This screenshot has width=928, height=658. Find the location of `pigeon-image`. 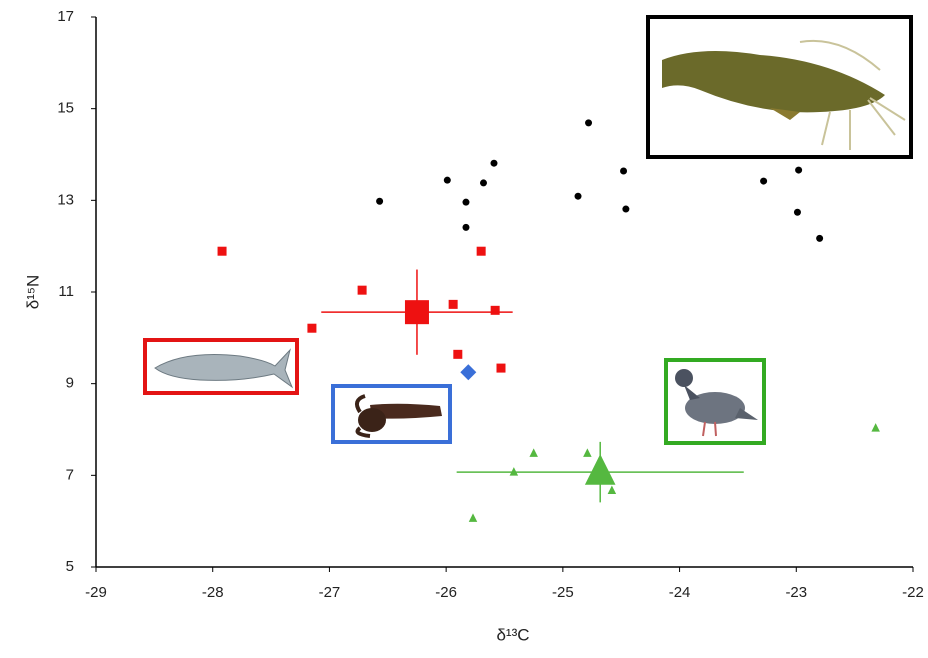

pigeon-image is located at coordinates (715, 401).